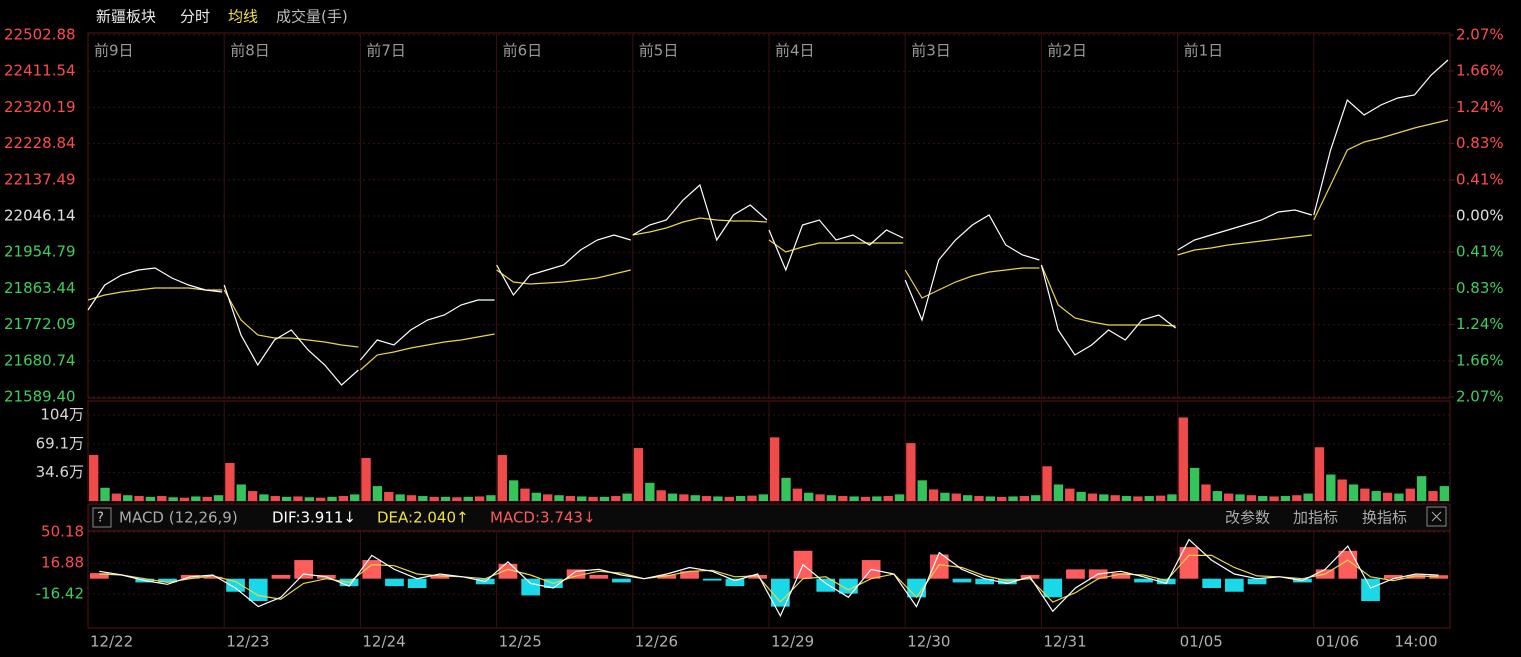 The height and width of the screenshot is (657, 1521). I want to click on x-tick-label: 01/05, so click(1201, 642).